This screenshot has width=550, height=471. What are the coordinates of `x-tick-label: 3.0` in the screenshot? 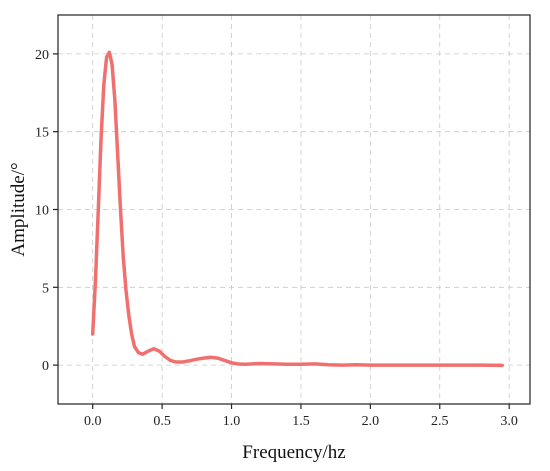 It's located at (509, 421).